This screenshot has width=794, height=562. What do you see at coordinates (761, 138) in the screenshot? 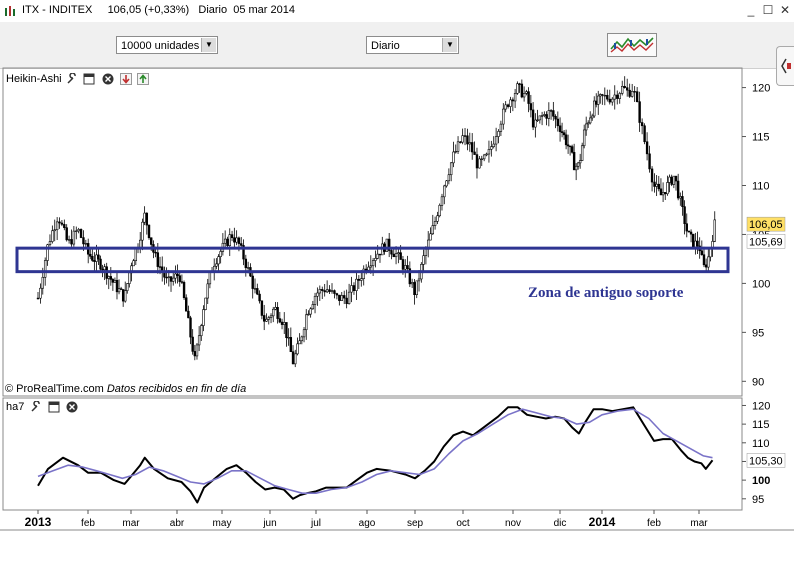
I see `y-tick-label: 115` at bounding box center [761, 138].